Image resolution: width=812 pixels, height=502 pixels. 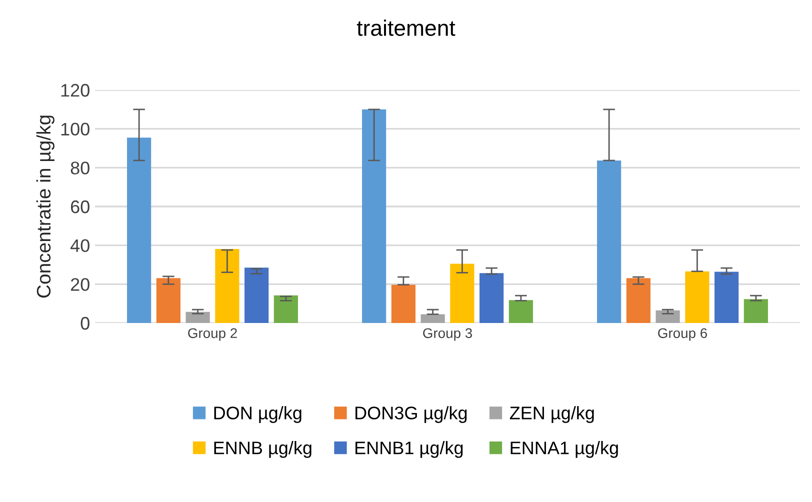 I want to click on y-tick-label: 40, so click(x=80, y=245).